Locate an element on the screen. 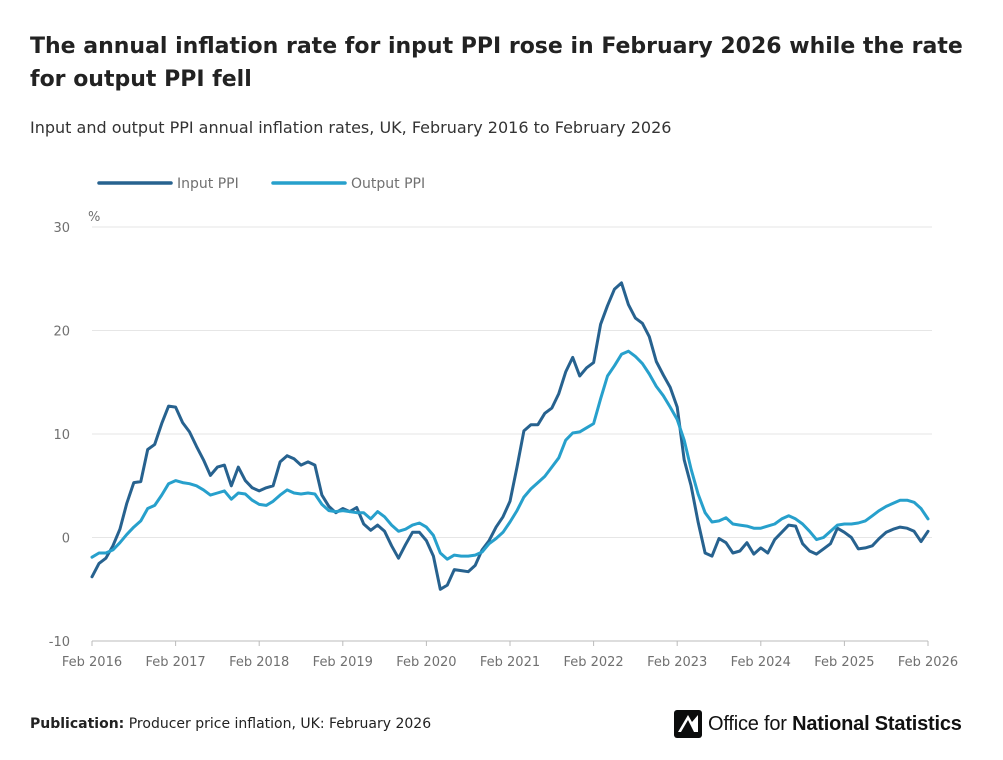 The image size is (1003, 760). y-tick-label: 30 is located at coordinates (61, 228).